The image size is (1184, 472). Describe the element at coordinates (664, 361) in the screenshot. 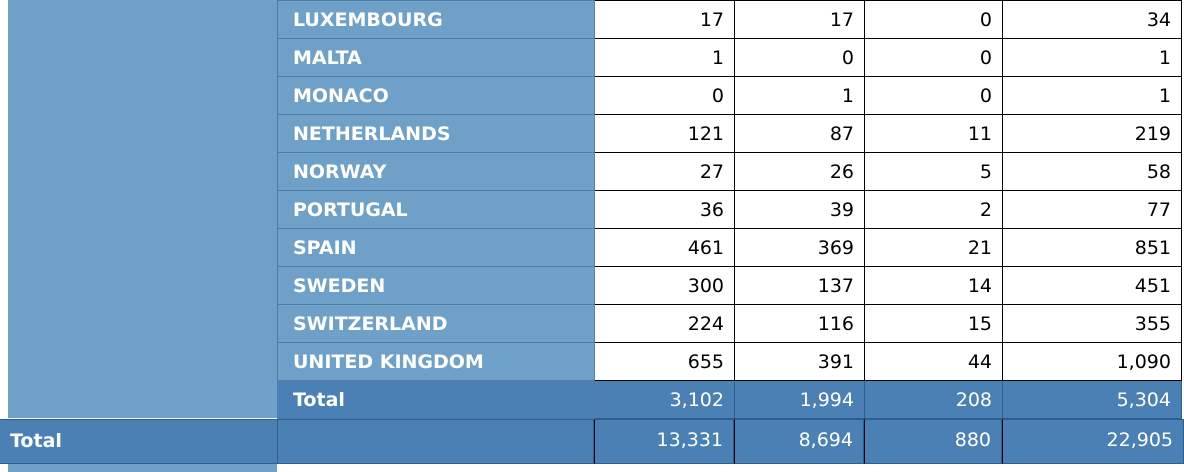

I see `value-cell: 655` at that location.